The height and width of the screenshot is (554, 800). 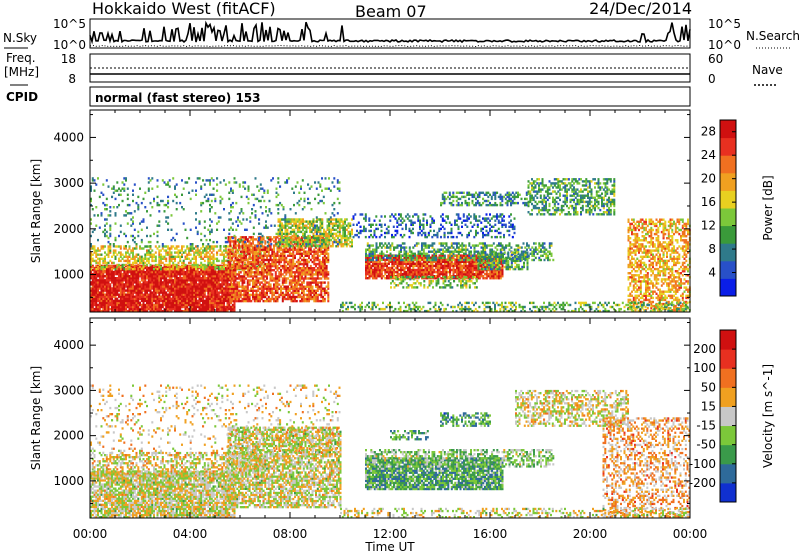 I want to click on freq-left-tick-bottom: 8, so click(x=72, y=79).